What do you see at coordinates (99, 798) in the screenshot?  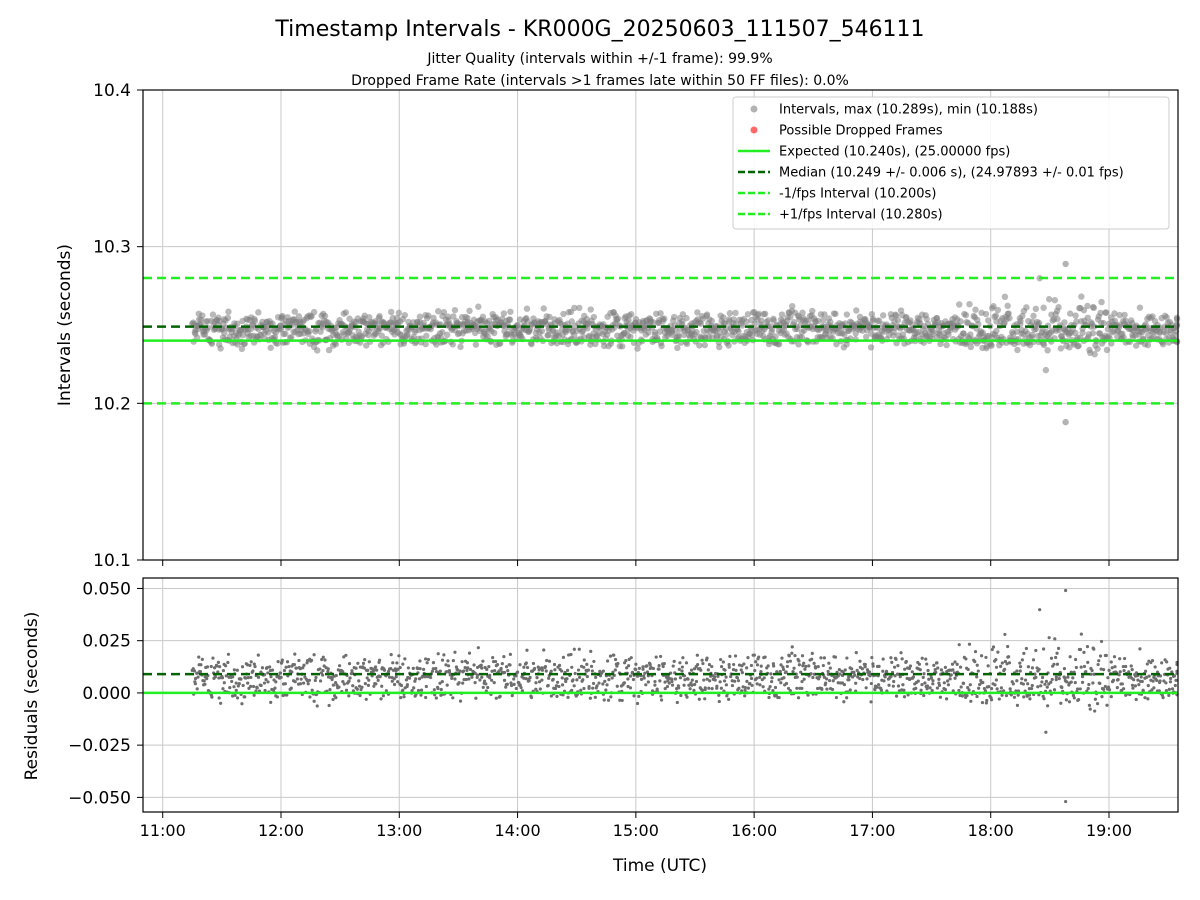 I see `bottom-y-tick-label: −0.050` at bounding box center [99, 798].